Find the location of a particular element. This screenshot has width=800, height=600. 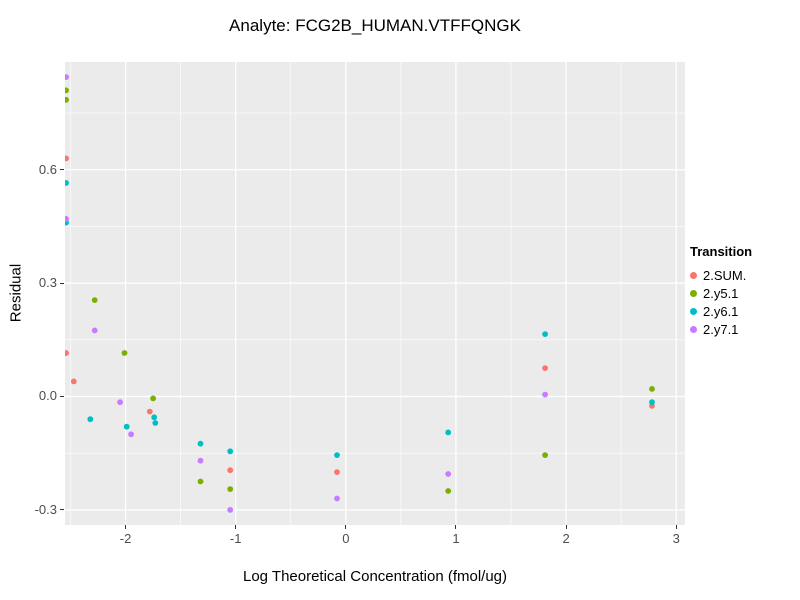

legend-item-2.y7.1: 2.y7.1 is located at coordinates (721, 329).